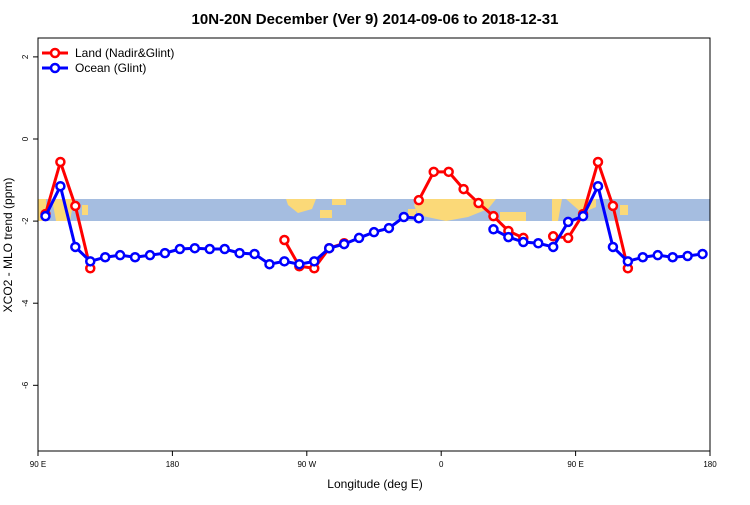  What do you see at coordinates (25, 221) in the screenshot?
I see `y-tick-label: -2` at bounding box center [25, 221].